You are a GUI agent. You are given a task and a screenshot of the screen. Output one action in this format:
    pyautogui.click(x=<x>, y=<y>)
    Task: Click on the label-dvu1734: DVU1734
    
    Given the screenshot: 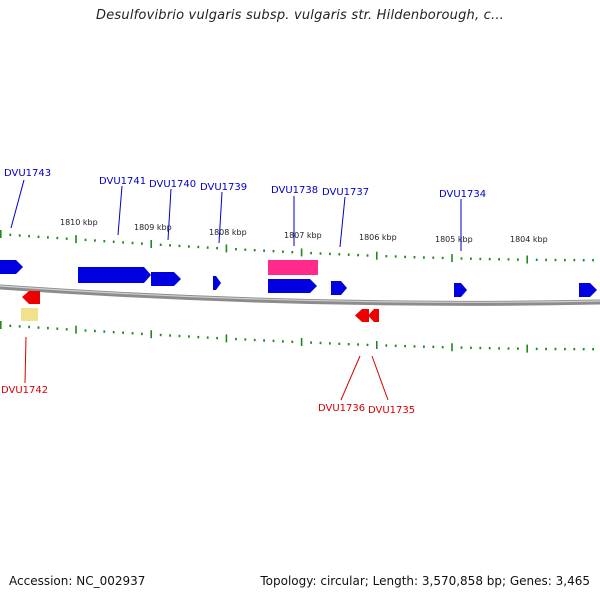 What is the action you would take?
    pyautogui.click(x=462, y=194)
    